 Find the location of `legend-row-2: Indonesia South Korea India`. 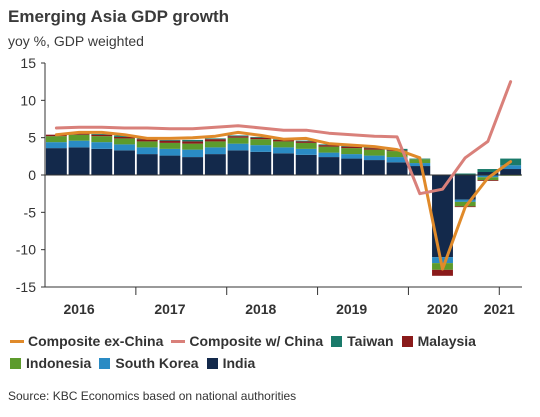

legend-row-2: Indonesia South Korea India is located at coordinates (272, 363).